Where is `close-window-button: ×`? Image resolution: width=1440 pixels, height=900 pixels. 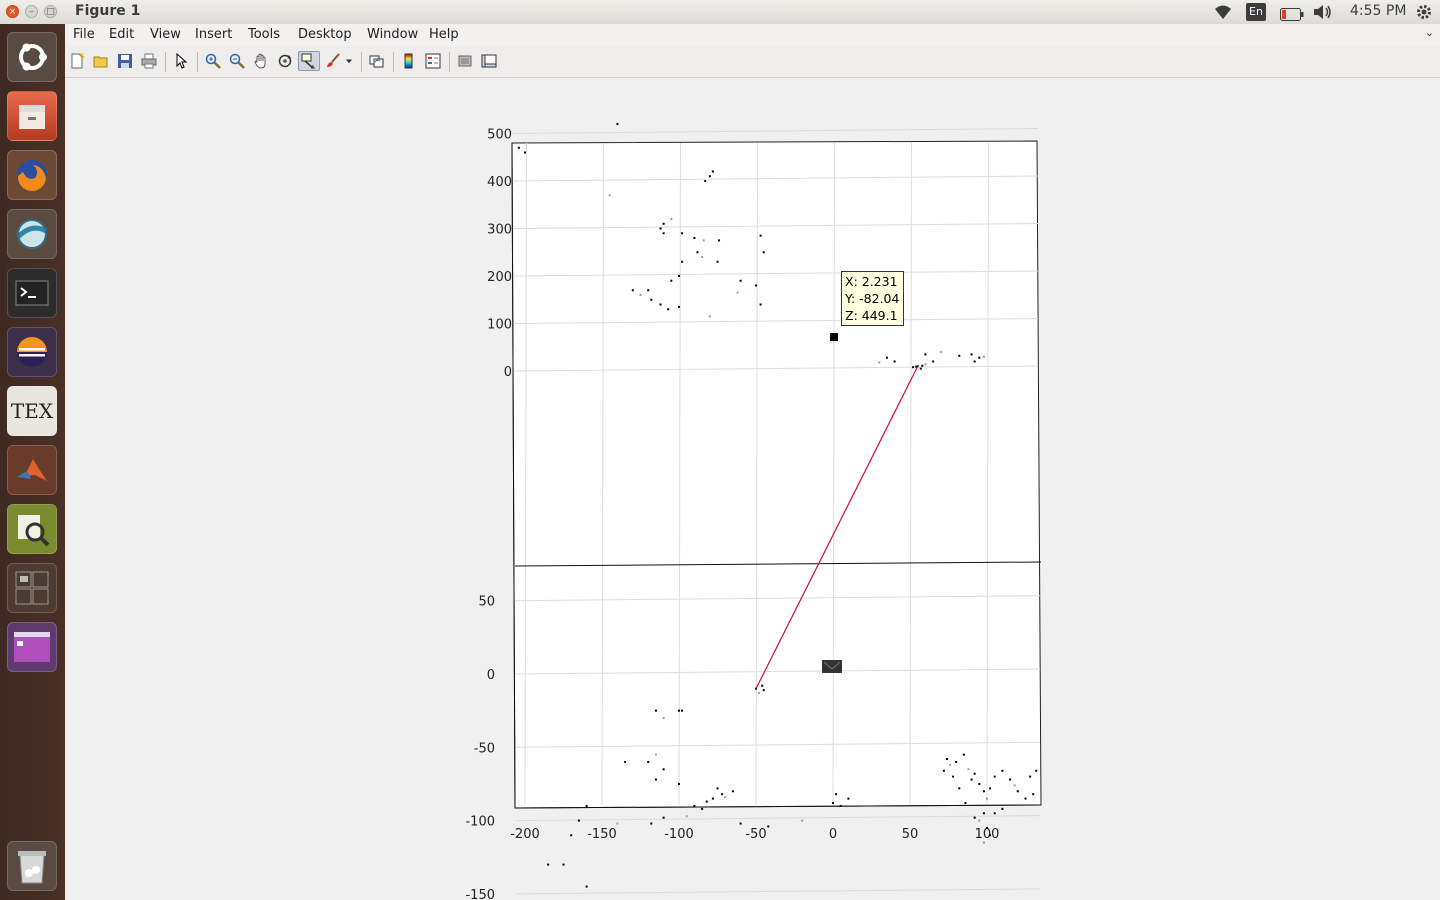 close-window-button: × is located at coordinates (12, 11).